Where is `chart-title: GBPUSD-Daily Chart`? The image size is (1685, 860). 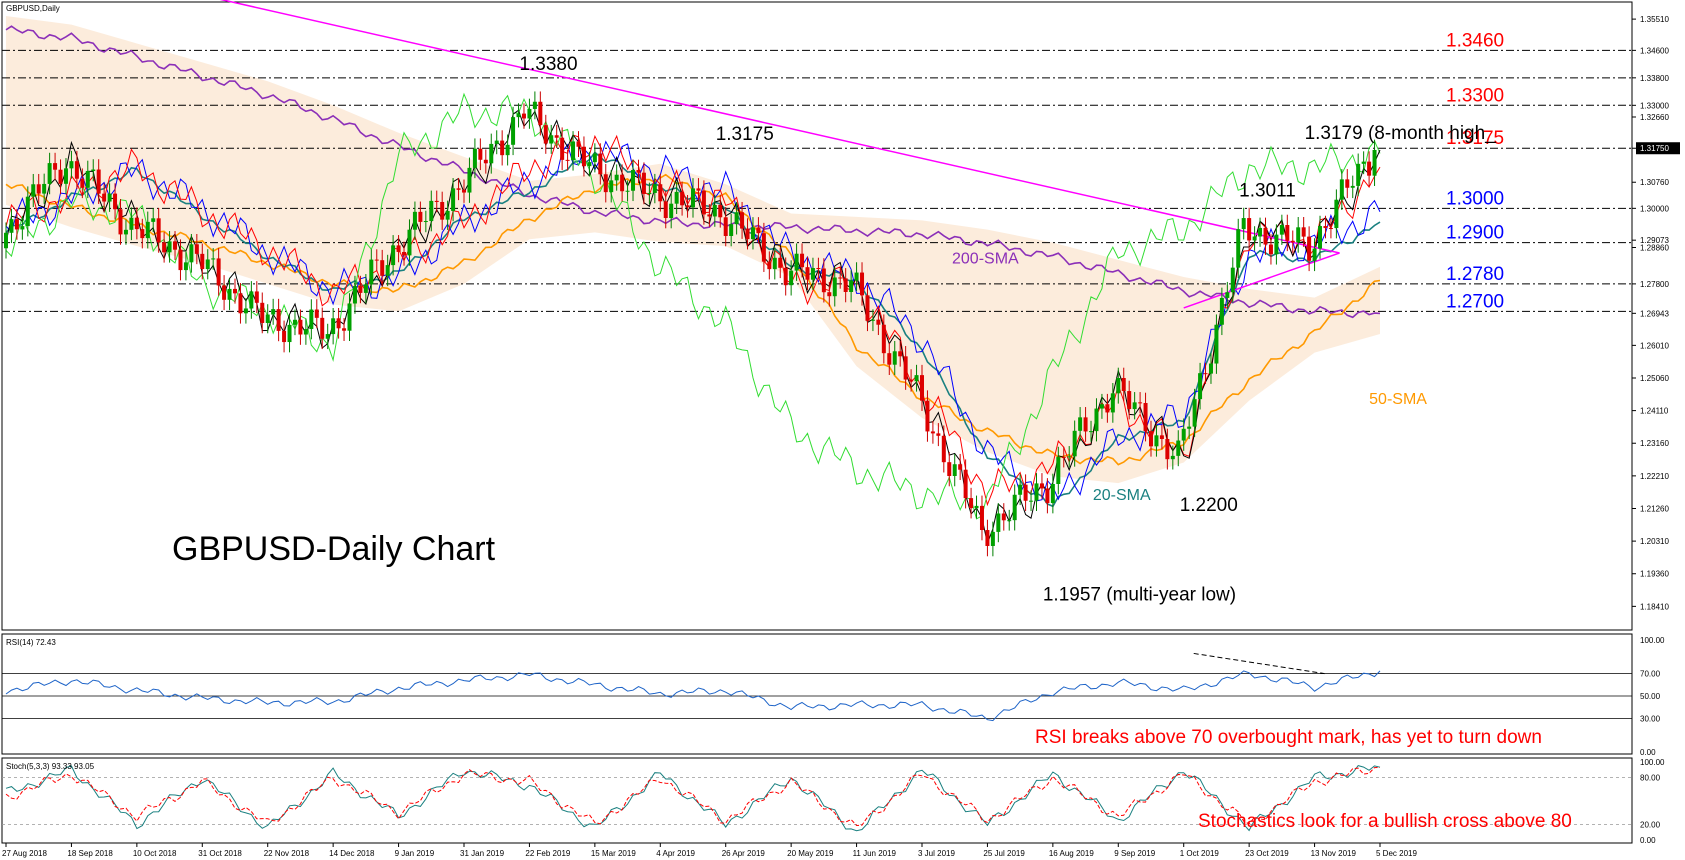 chart-title: GBPUSD-Daily Chart is located at coordinates (334, 549).